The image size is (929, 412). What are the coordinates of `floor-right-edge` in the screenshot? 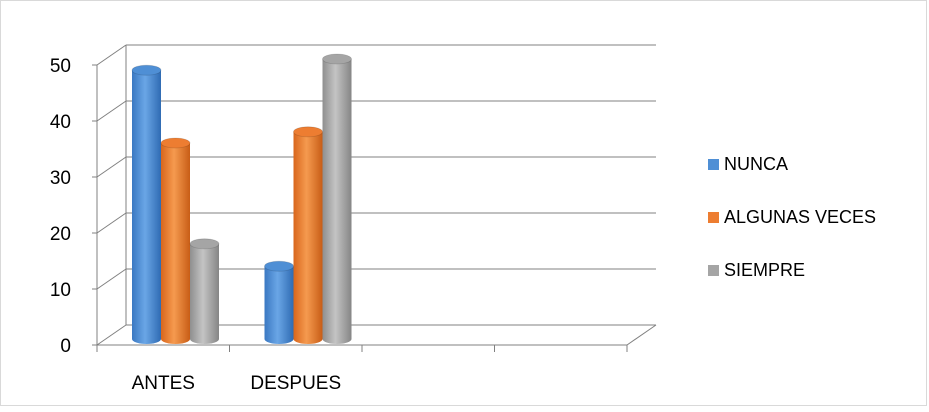 It's located at (641, 335).